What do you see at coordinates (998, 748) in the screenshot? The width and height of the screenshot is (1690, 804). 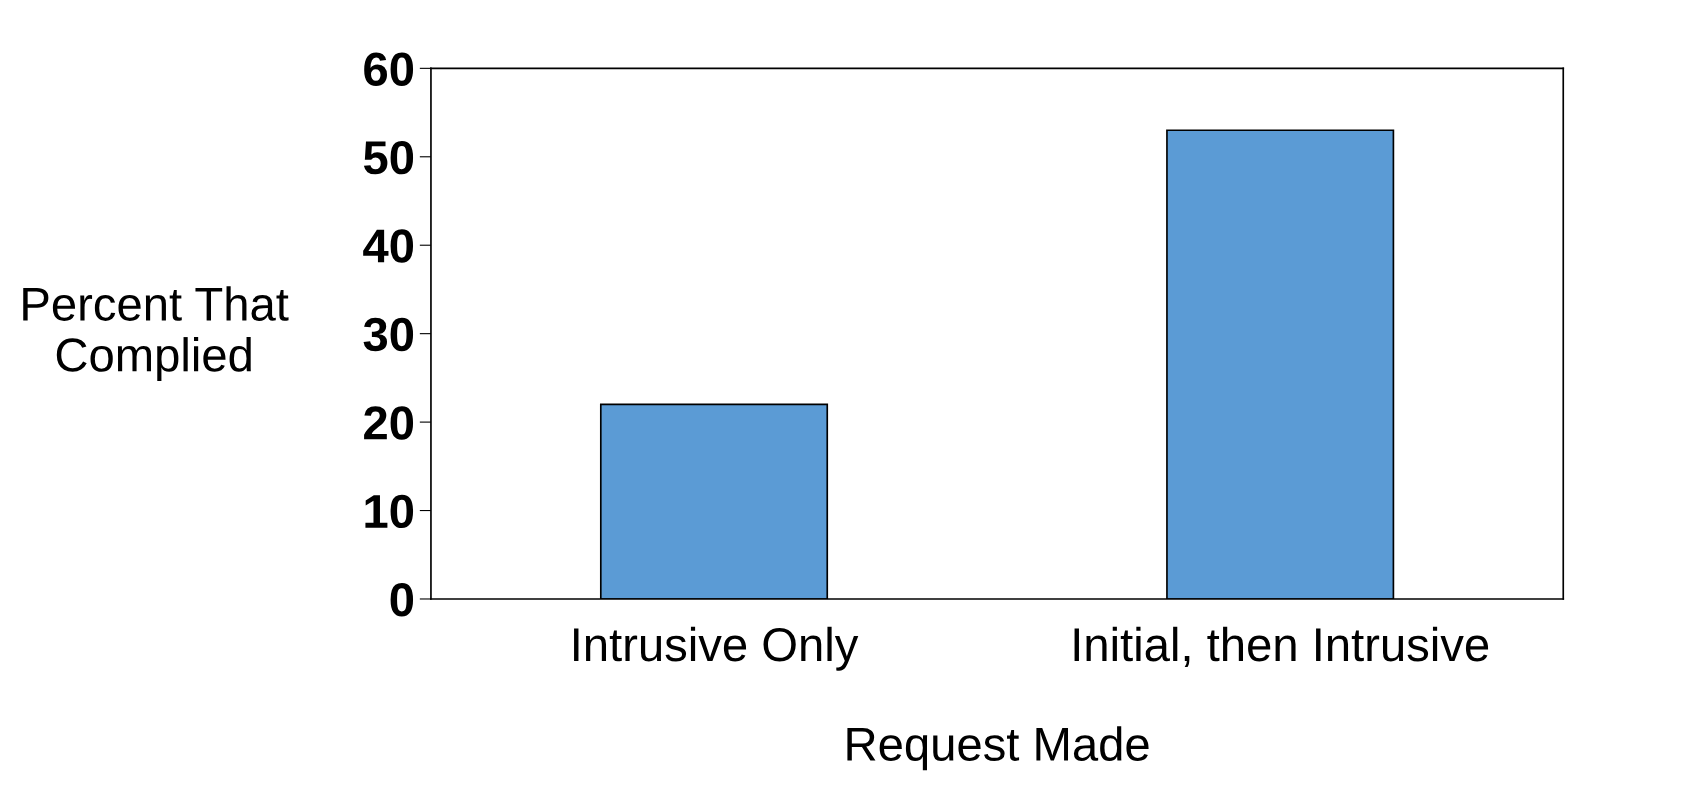 I see `x-axis-title: Request Made` at bounding box center [998, 748].